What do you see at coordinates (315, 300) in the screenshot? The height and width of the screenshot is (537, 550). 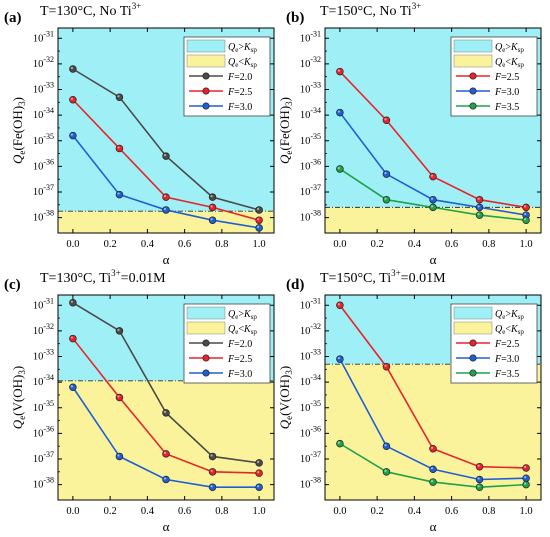 I see `y-tick-exp: -31` at bounding box center [315, 300].